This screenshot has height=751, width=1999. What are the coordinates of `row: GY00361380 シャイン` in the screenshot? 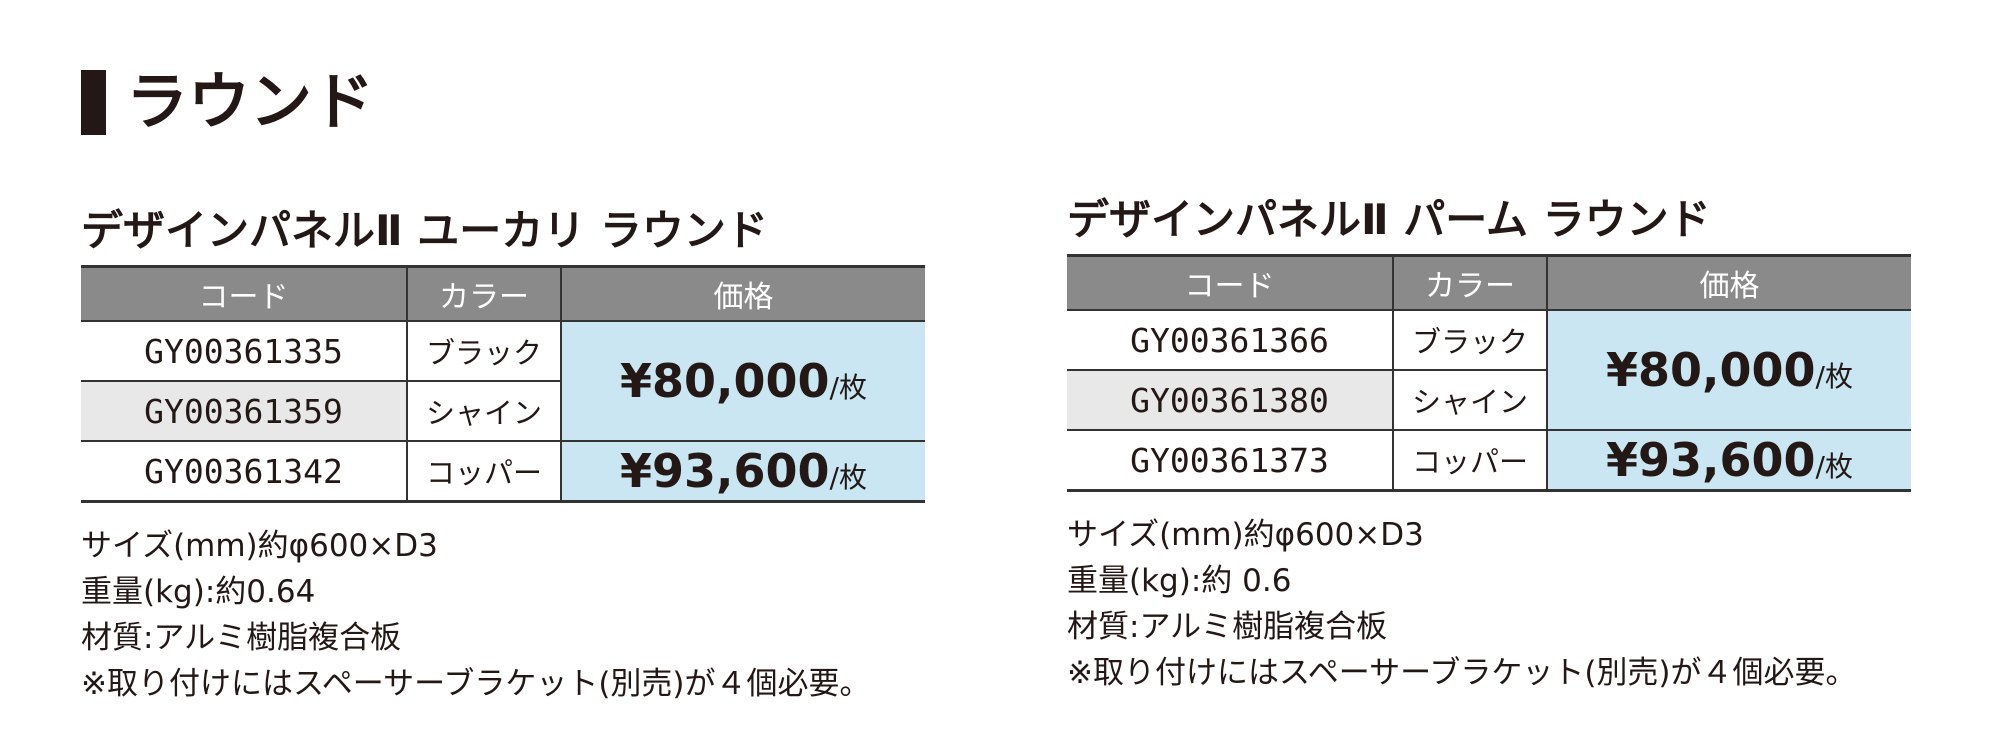 It's located at (1489, 399).